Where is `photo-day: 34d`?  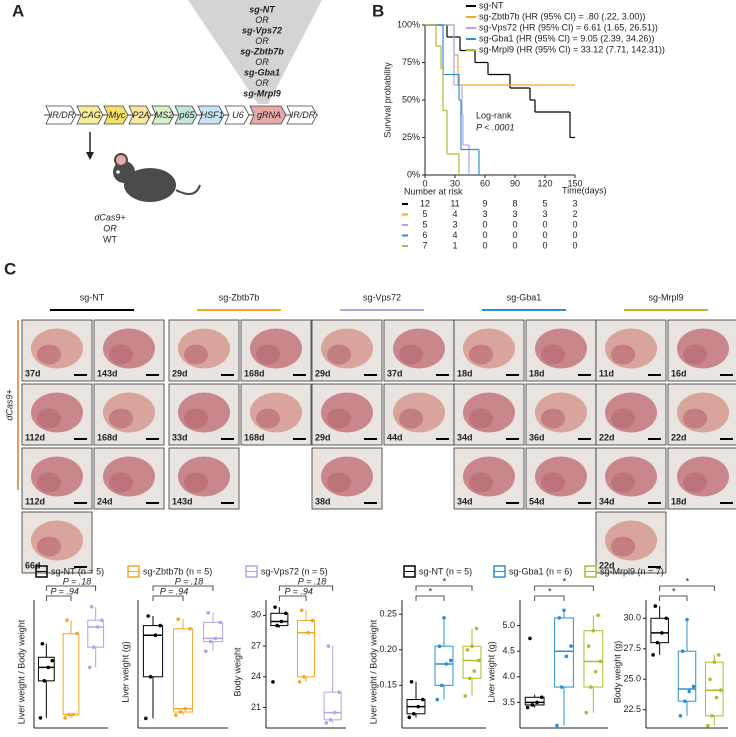 photo-day: 34d is located at coordinates (607, 501).